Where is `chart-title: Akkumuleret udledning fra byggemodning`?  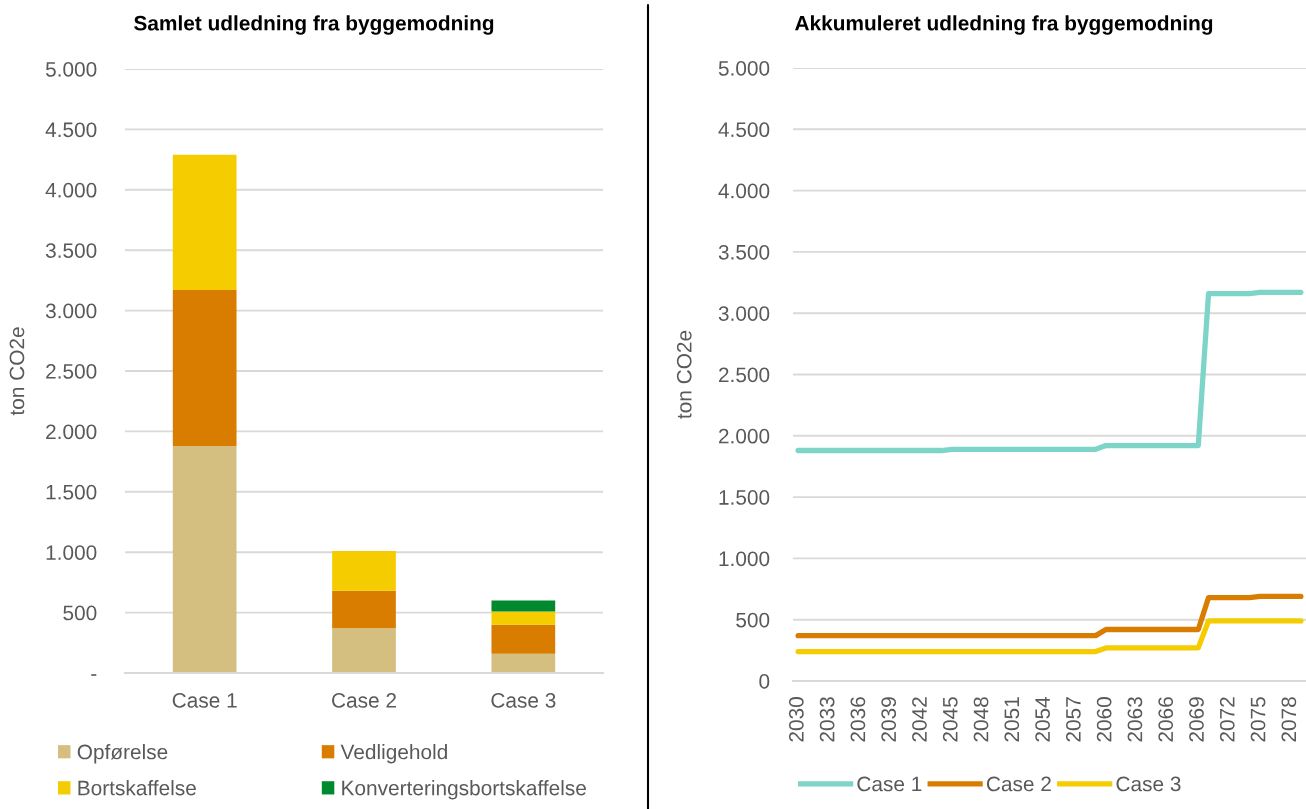
chart-title: Akkumuleret udledning fra byggemodning is located at coordinates (1004, 25).